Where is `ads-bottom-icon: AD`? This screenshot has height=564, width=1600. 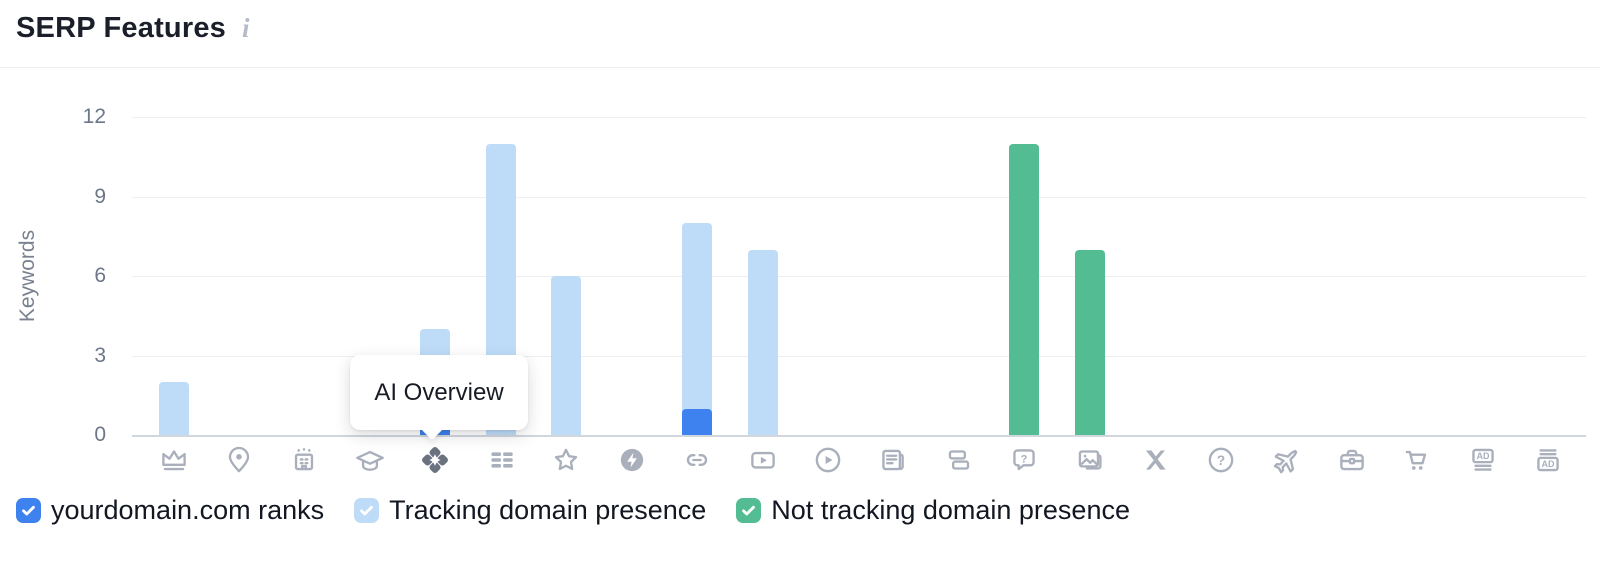
ads-bottom-icon: AD is located at coordinates (1548, 460).